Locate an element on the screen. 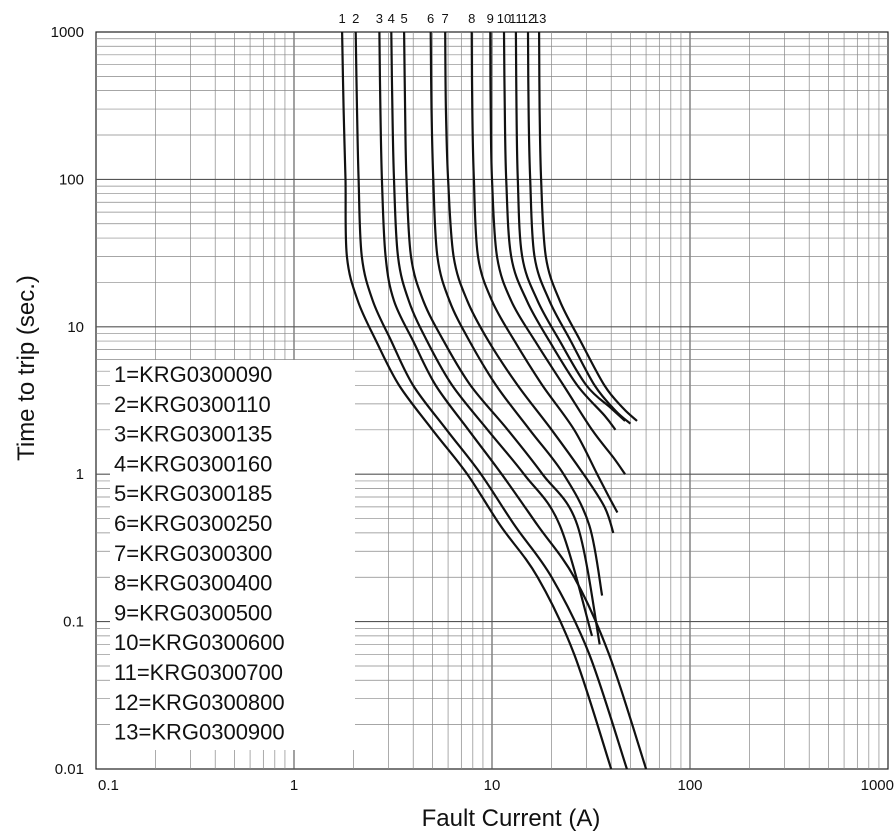  y-tick-label: 0.01 is located at coordinates (69, 769).